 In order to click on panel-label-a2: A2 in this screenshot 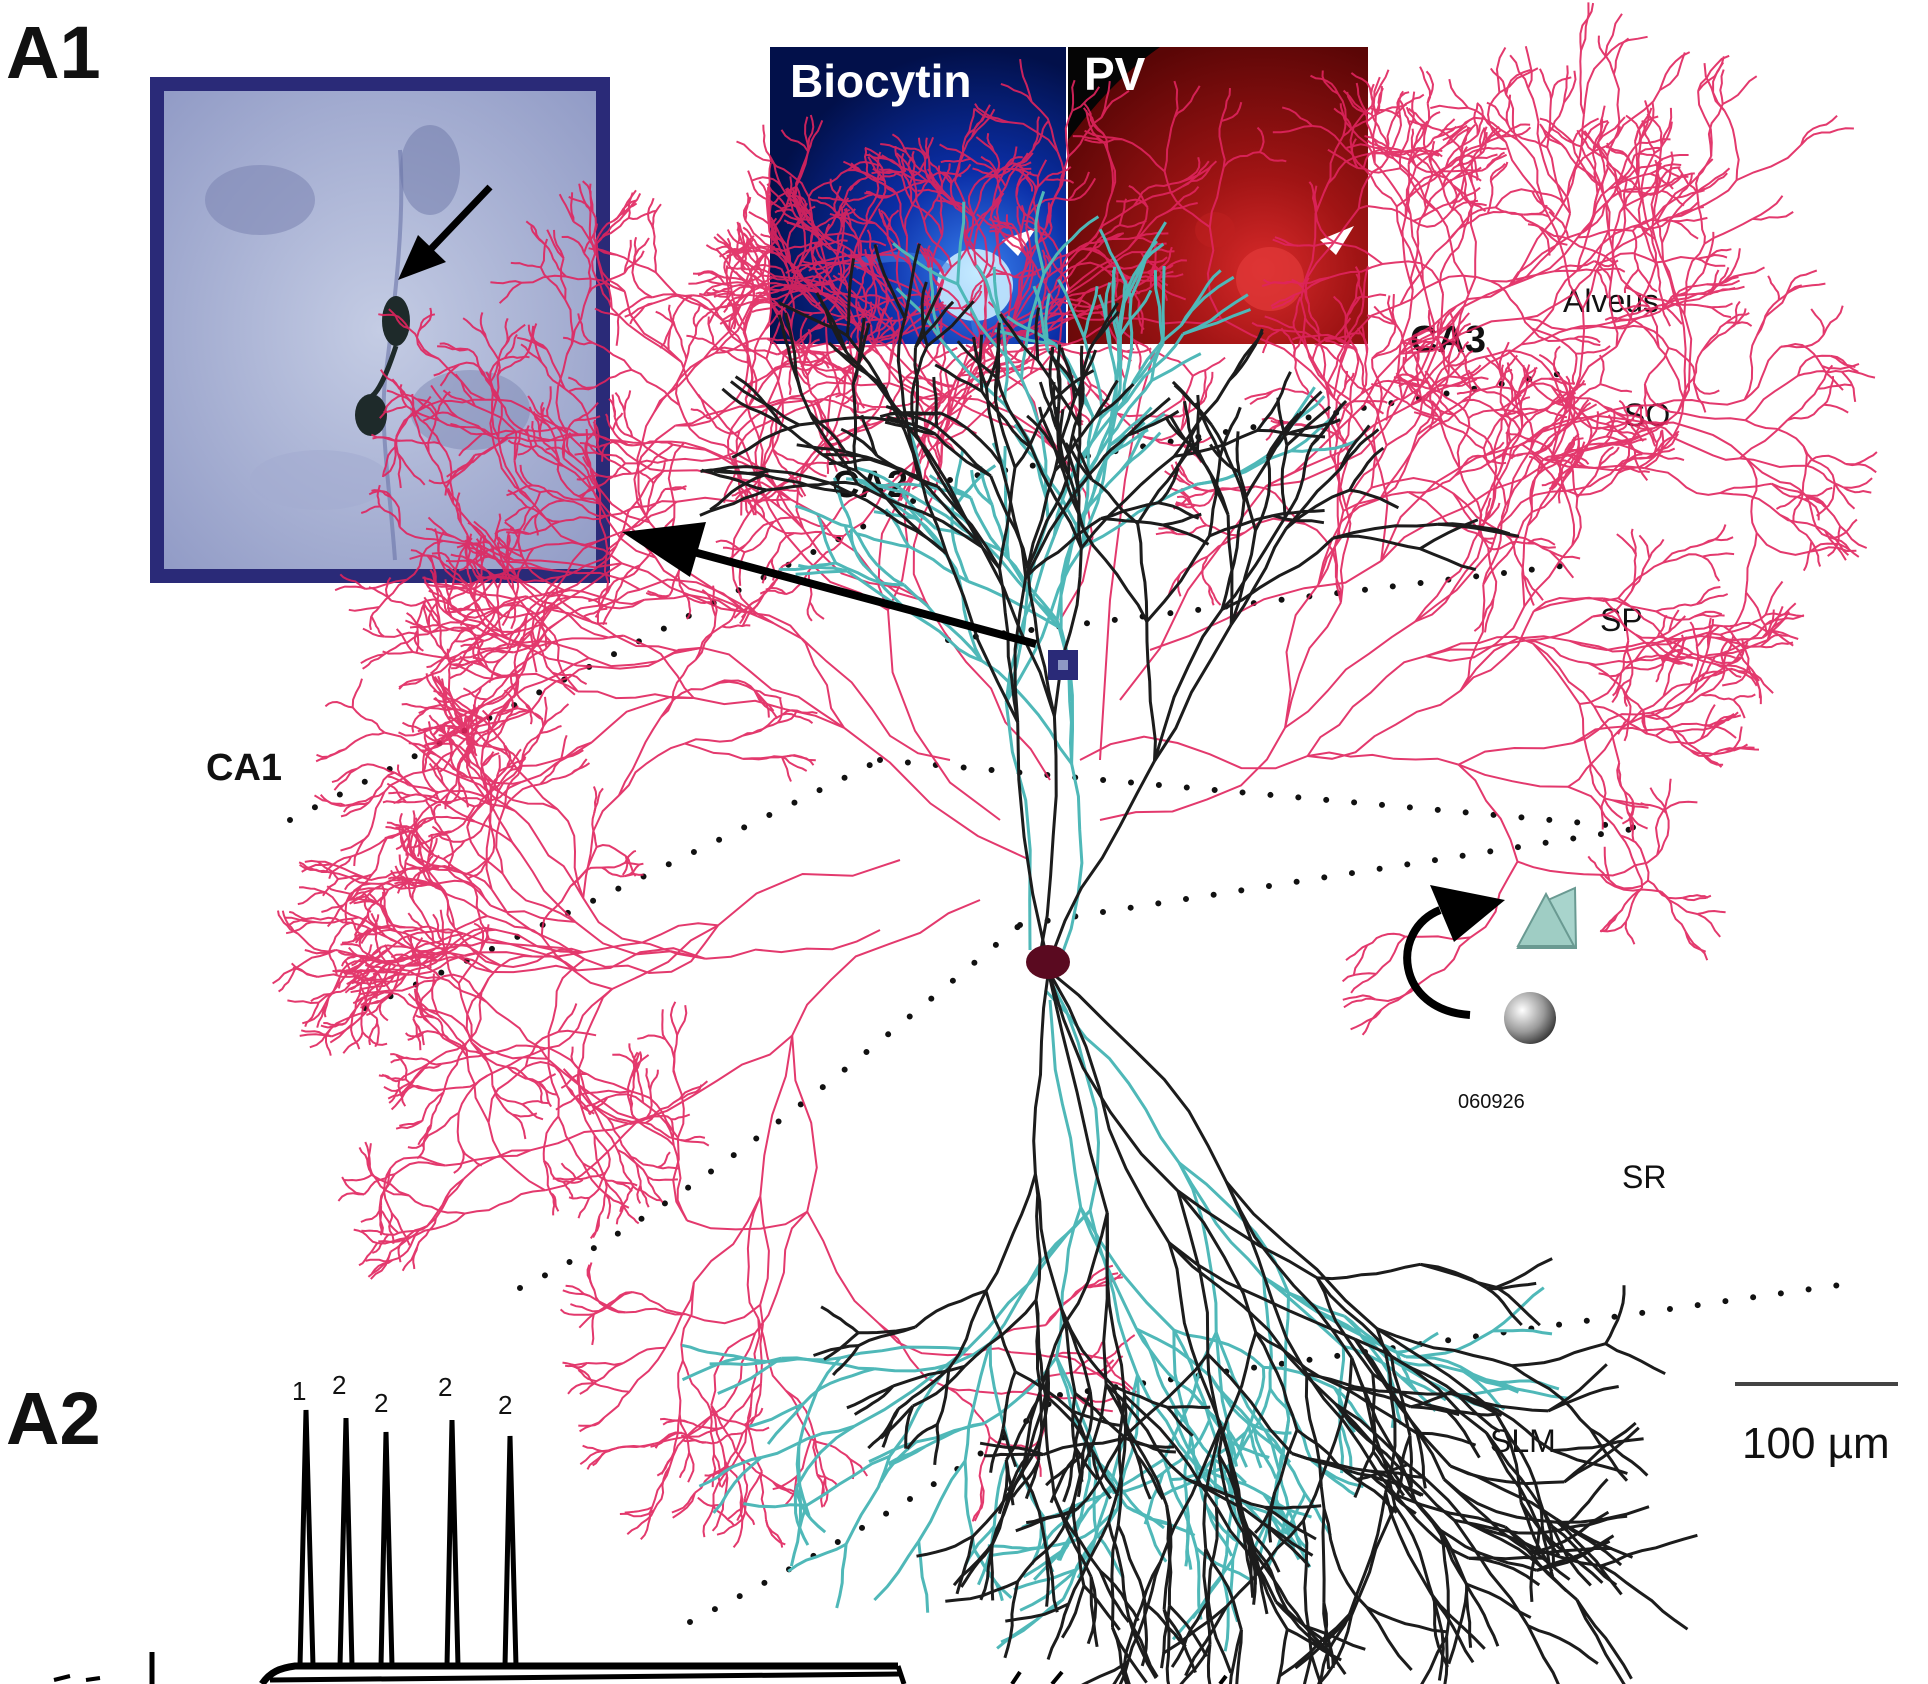, I will do `click(53, 1418)`.